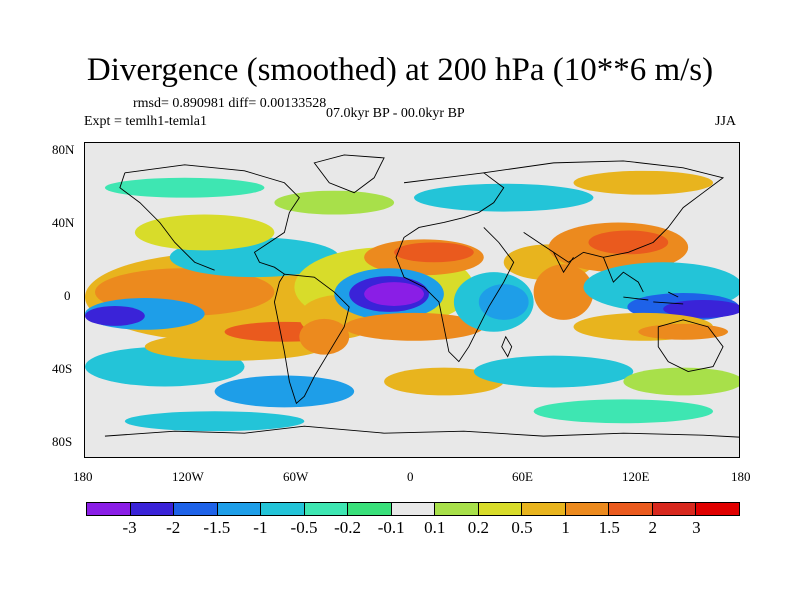  I want to click on colorbar-label: -1, so click(260, 527).